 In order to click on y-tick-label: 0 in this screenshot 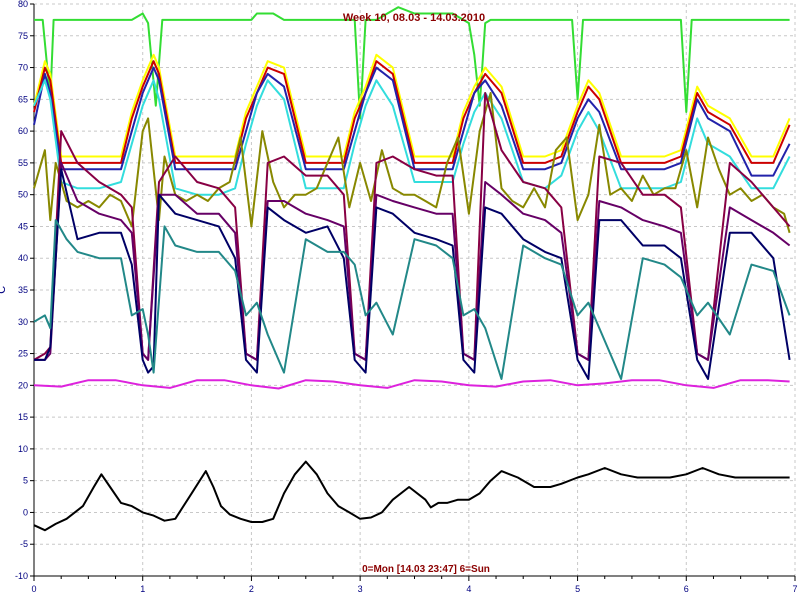, I will do `click(25, 512)`.